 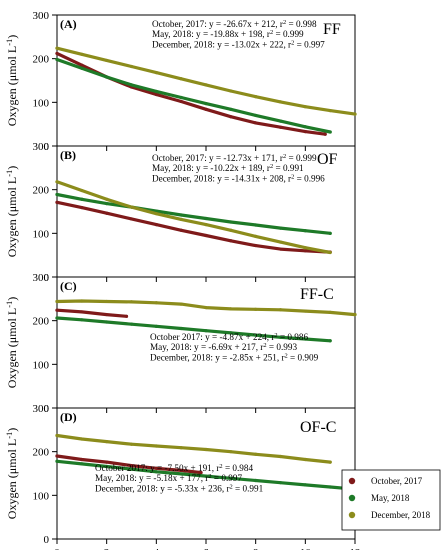 What do you see at coordinates (332, 29) in the screenshot?
I see `panel-tag: FF` at bounding box center [332, 29].